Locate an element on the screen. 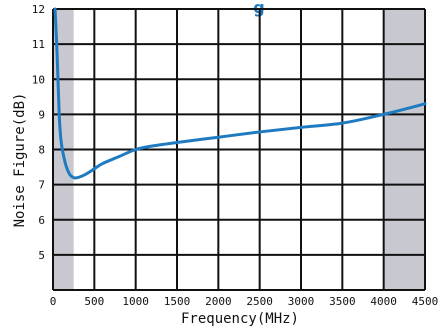  x-tick-label-4500: 4500 is located at coordinates (425, 301).